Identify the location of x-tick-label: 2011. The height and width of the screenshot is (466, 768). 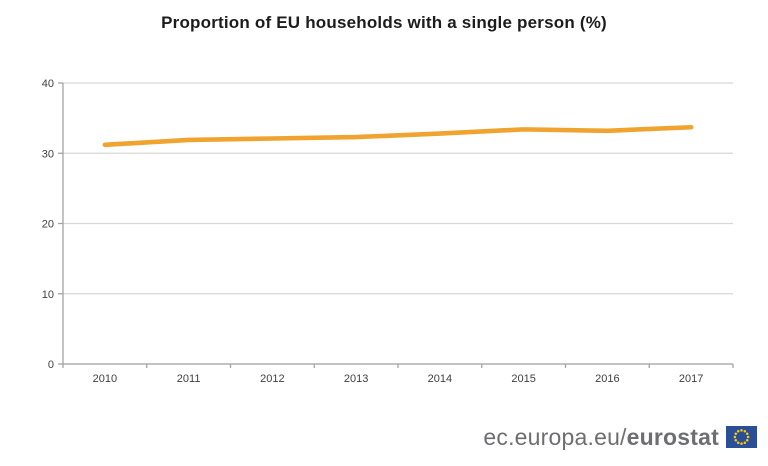
(189, 379).